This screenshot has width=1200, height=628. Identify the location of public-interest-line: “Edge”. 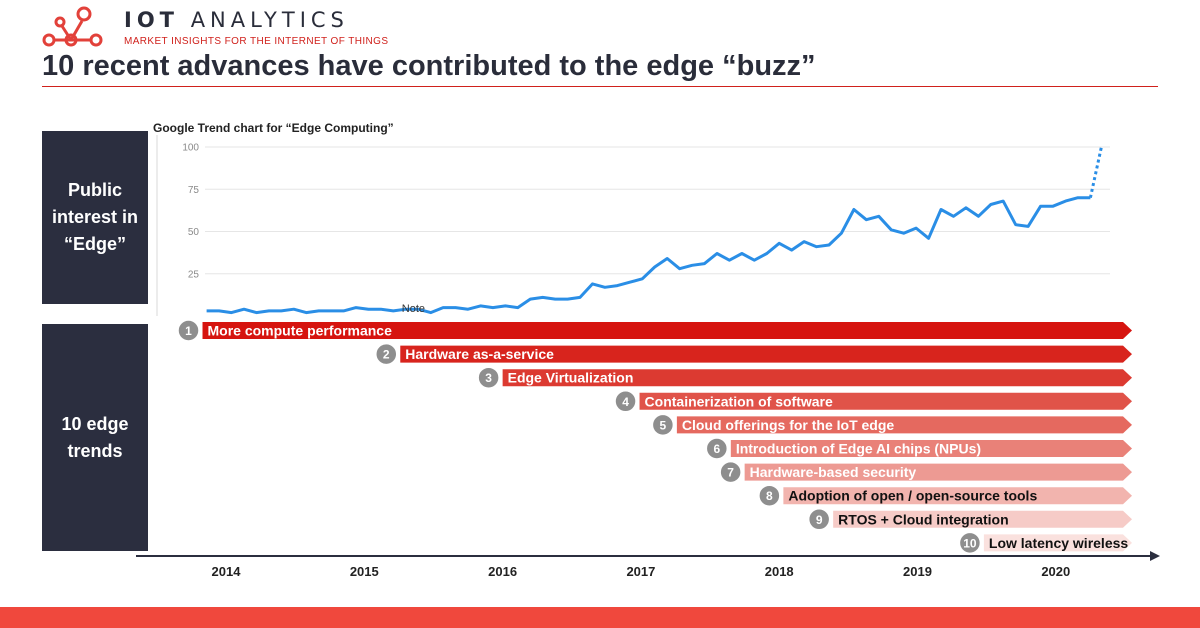
(94, 244).